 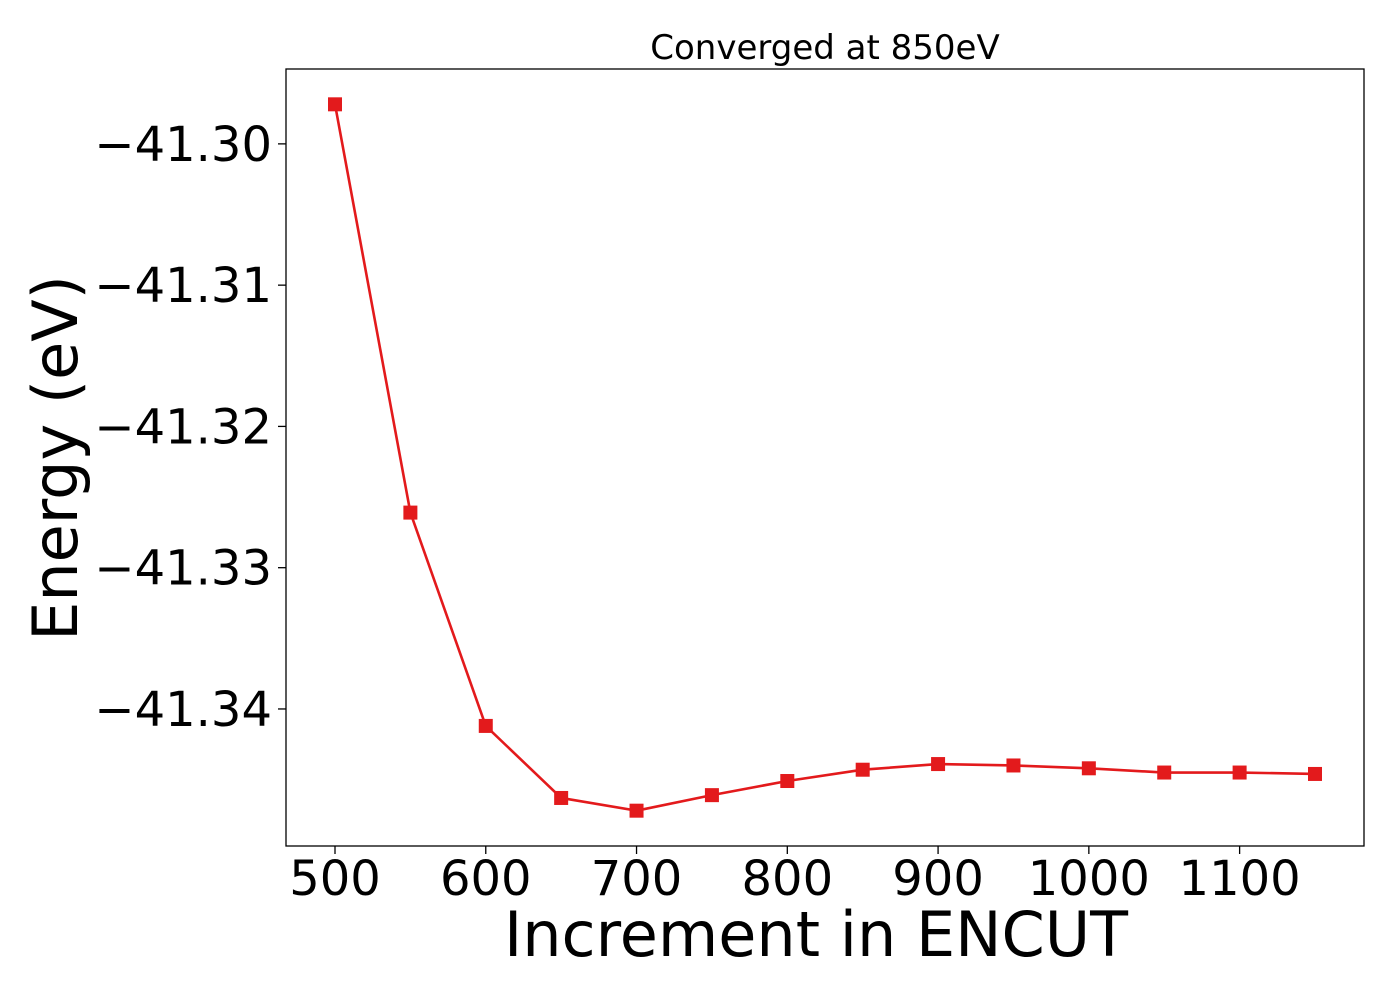 What do you see at coordinates (938, 879) in the screenshot?
I see `x-tick-label: 900` at bounding box center [938, 879].